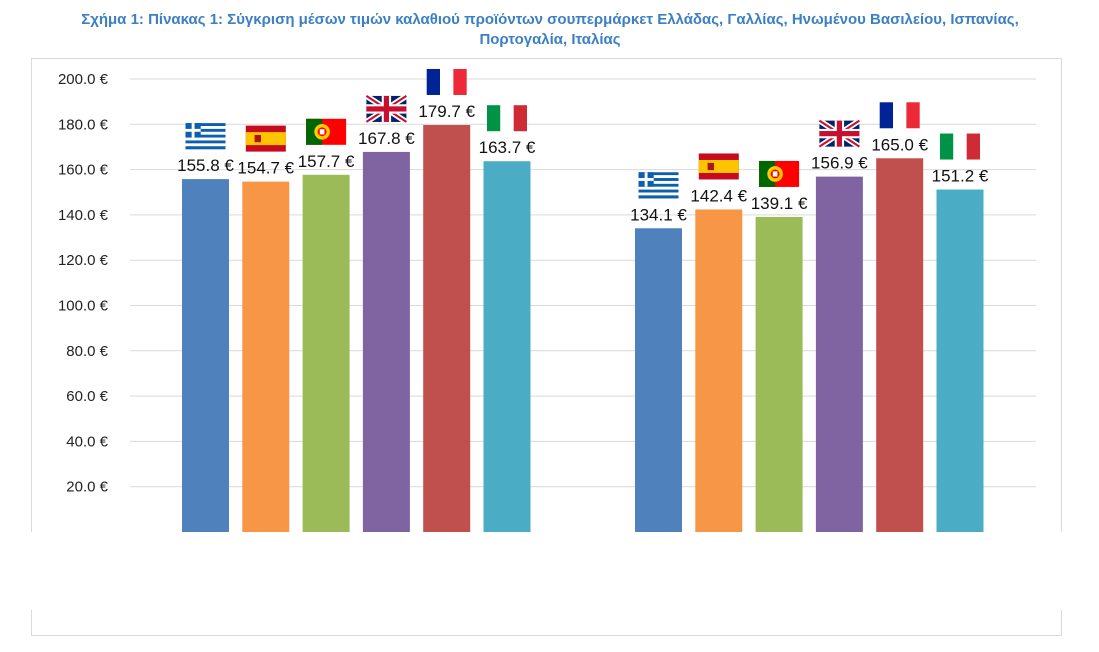 This screenshot has width=1099, height=652. Describe the element at coordinates (718, 195) in the screenshot. I see `data-label: 142.4 €` at that location.